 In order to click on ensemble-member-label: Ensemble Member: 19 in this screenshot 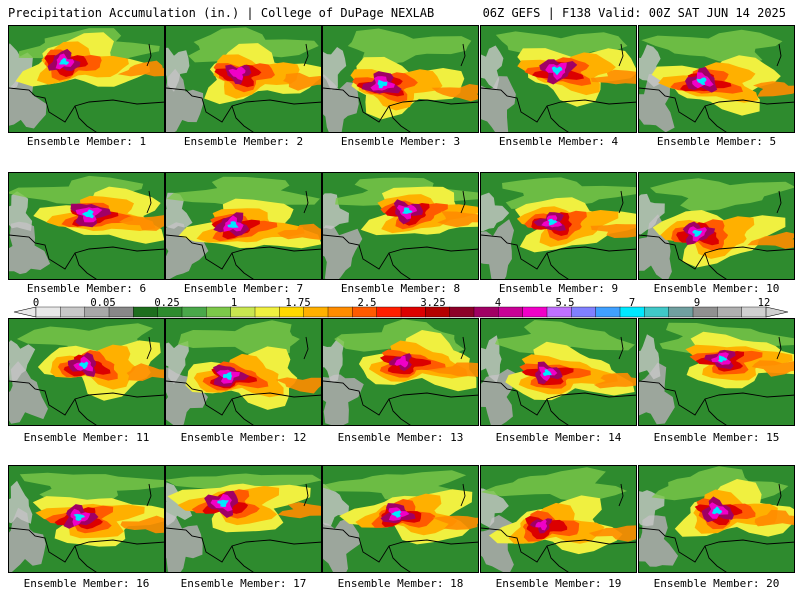, I will do `click(558, 583)`.